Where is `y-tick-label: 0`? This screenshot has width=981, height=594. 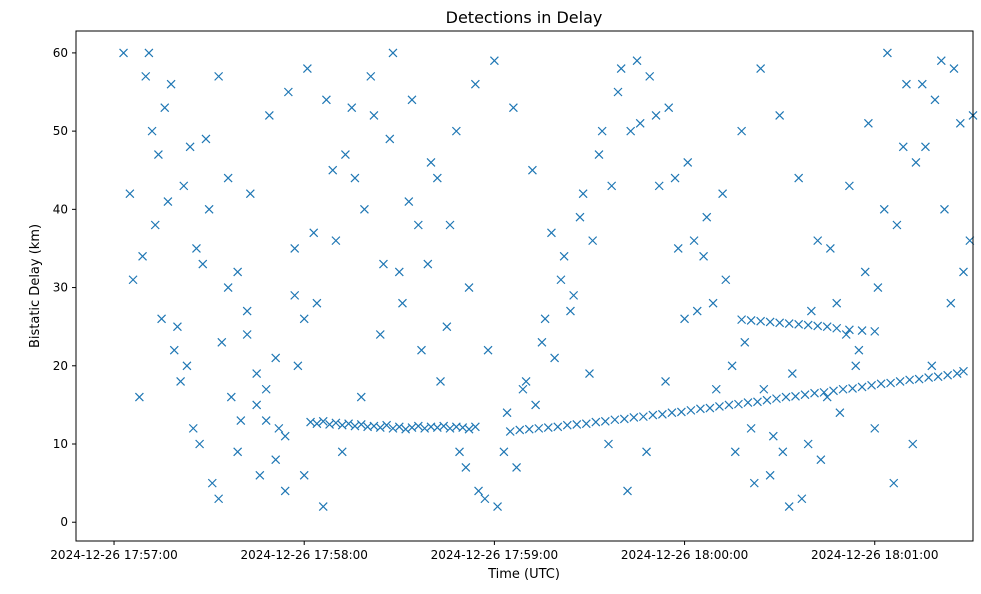 y-tick-label: 0 is located at coordinates (64, 522).